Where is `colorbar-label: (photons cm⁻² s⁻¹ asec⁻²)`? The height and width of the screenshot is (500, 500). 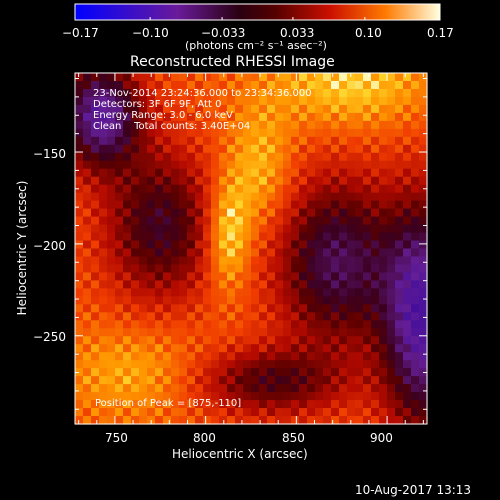 colorbar-label: (photons cm⁻² s⁻¹ asec⁻²) is located at coordinates (256, 45).